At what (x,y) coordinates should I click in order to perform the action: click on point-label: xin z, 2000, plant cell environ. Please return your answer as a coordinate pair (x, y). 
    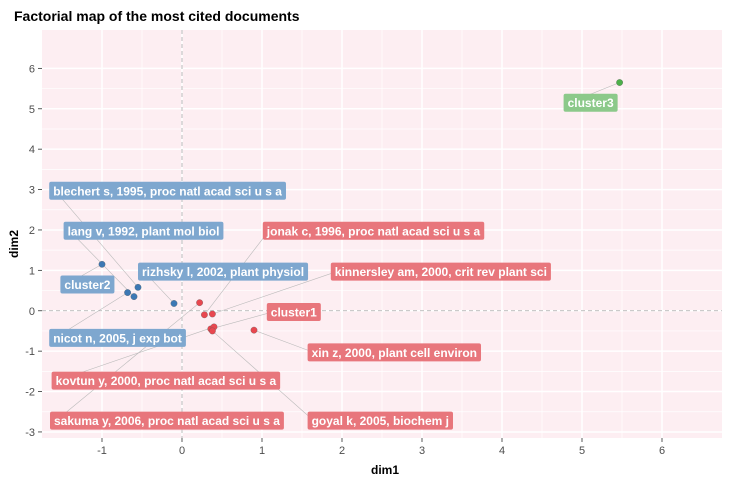
    Looking at the image, I should click on (394, 352).